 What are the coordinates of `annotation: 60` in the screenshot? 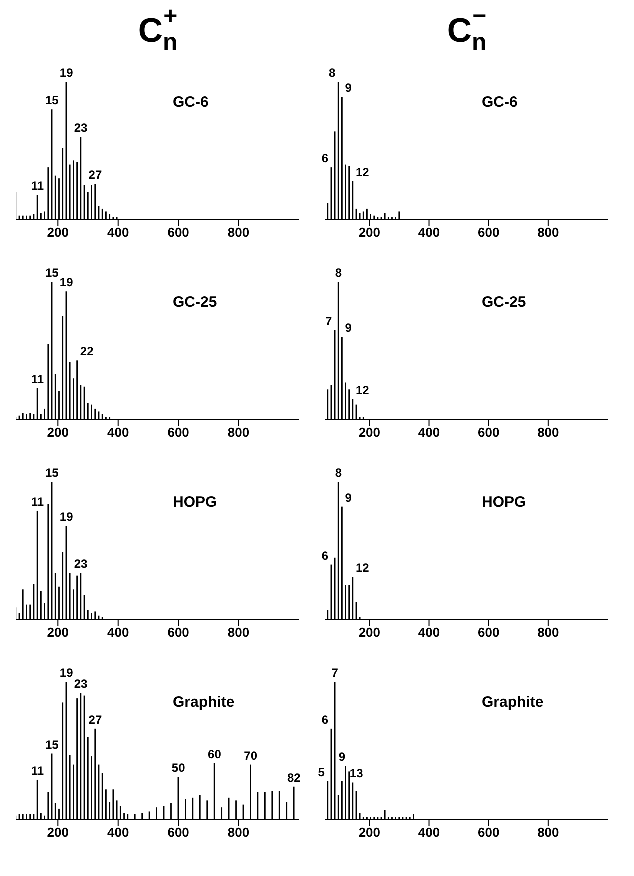 It's located at (215, 754).